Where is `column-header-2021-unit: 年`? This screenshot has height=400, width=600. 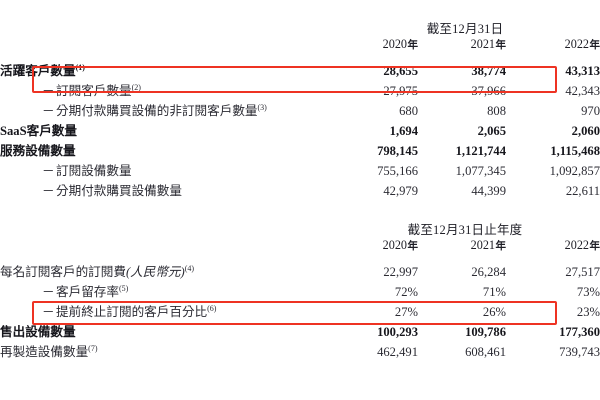
column-header-2021-unit: 年 is located at coordinates (501, 45).